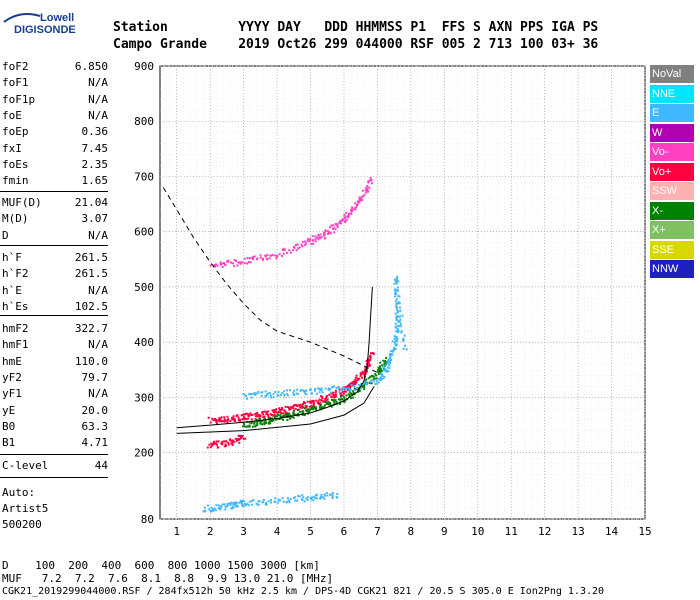  What do you see at coordinates (55, 133) in the screenshot?
I see `parameter-row: foEp 0.36` at bounding box center [55, 133].